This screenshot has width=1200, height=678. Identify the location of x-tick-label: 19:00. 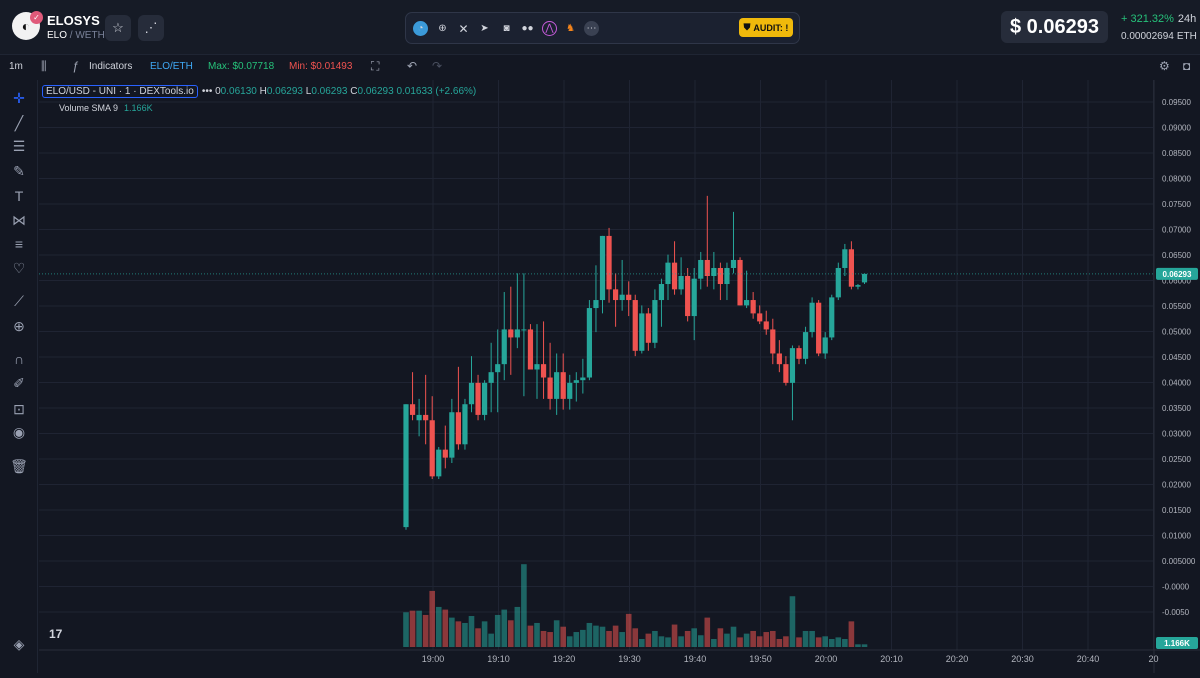
(433, 659).